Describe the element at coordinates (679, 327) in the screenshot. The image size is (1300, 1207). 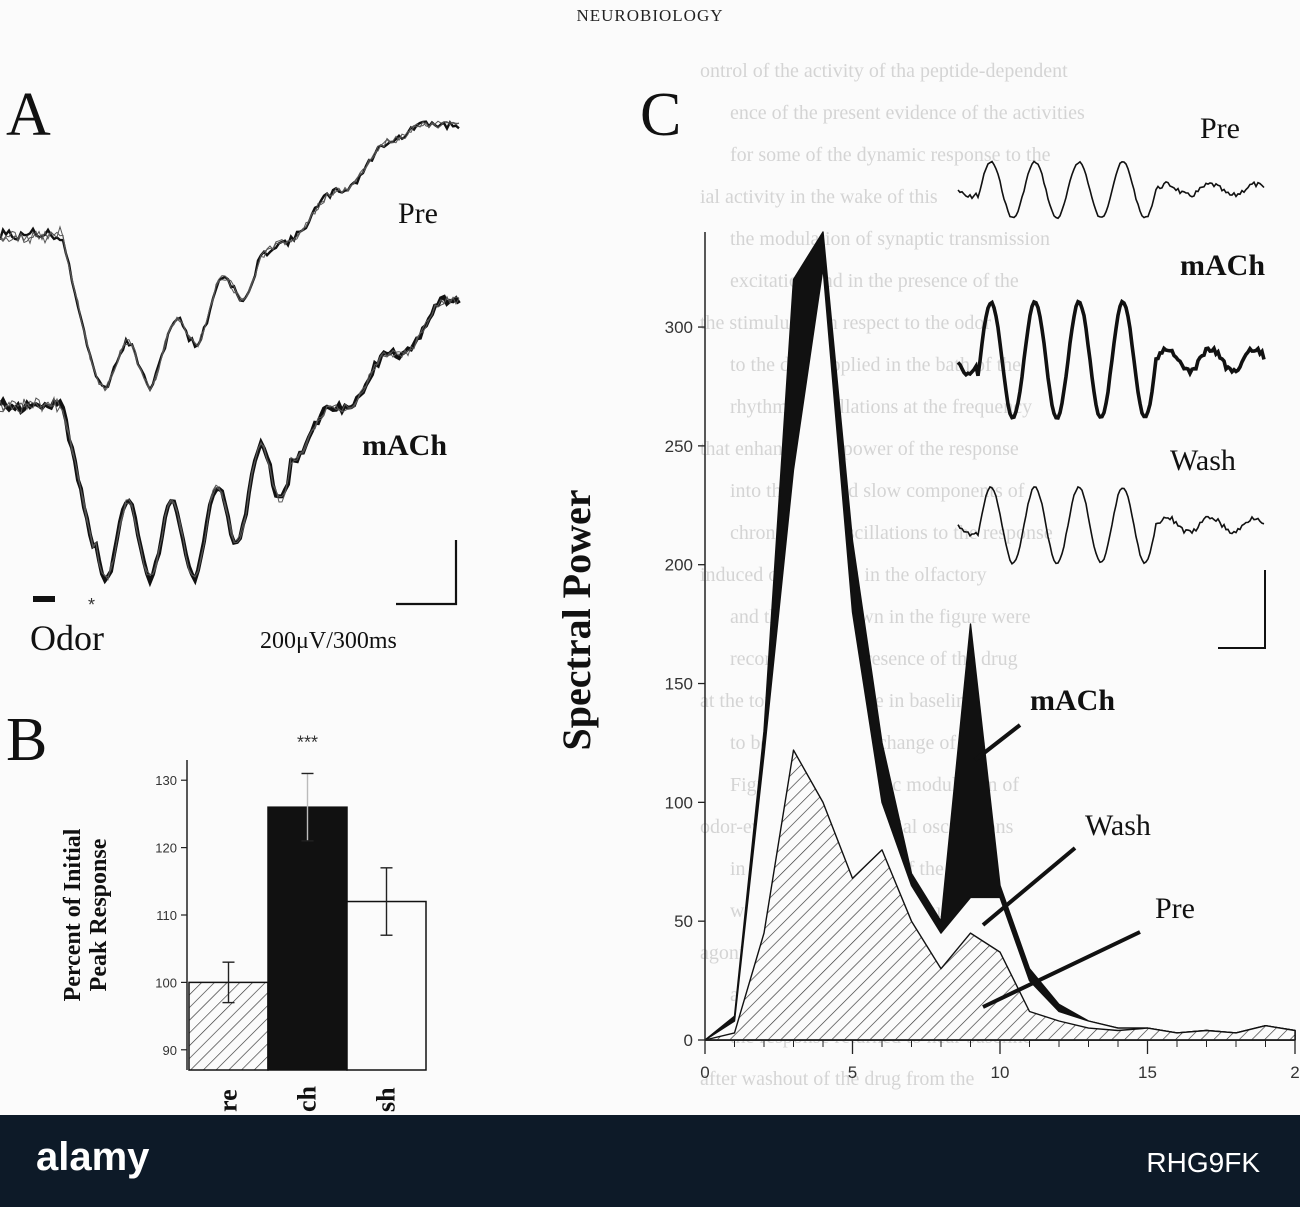
I see `panel-c-y-tick-label: 300` at that location.